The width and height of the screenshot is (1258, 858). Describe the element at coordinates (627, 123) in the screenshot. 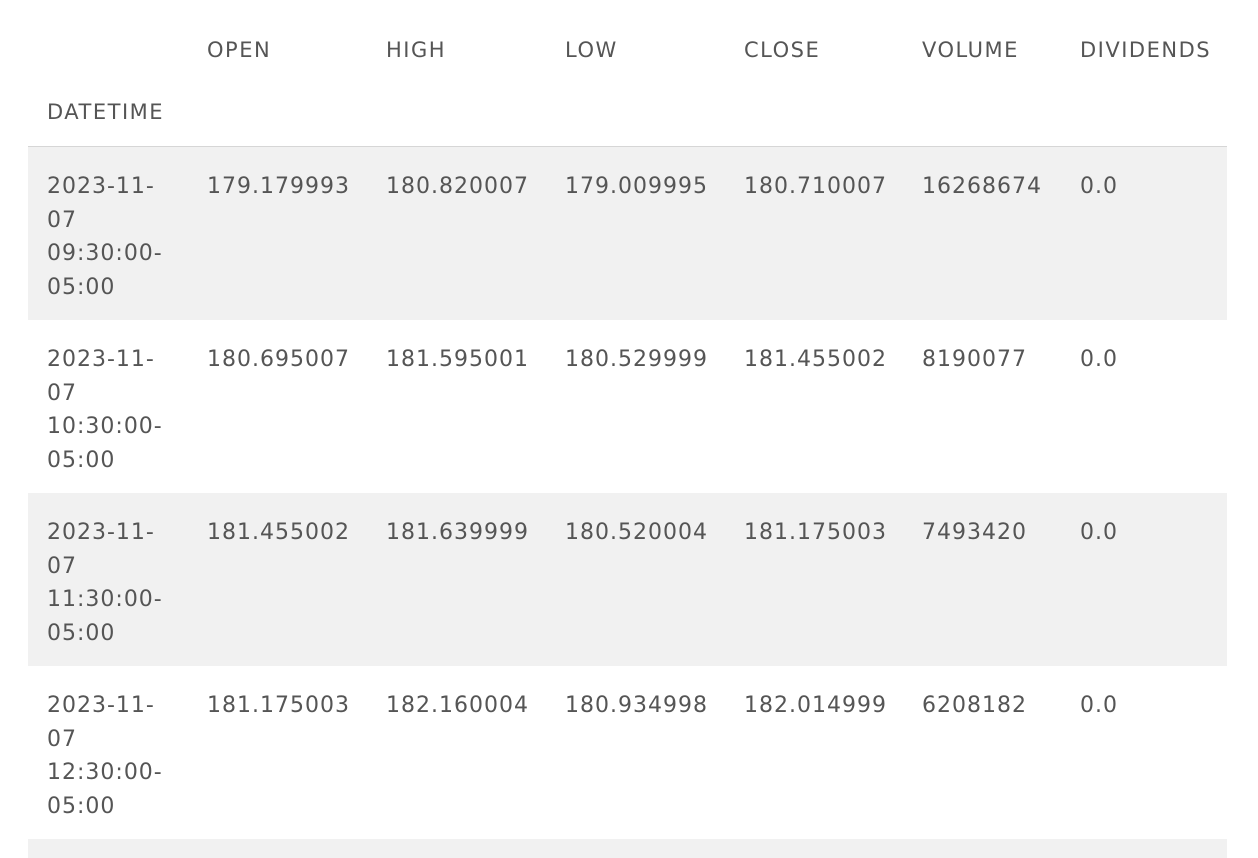

I see `index-header-row: DATETIME` at that location.